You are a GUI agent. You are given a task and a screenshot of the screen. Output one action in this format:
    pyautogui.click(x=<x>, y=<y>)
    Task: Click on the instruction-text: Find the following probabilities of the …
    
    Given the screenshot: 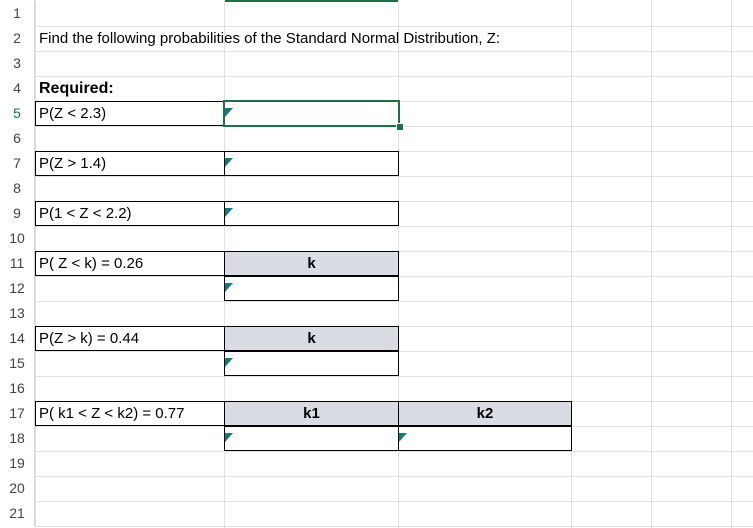 What is the action you would take?
    pyautogui.click(x=270, y=38)
    